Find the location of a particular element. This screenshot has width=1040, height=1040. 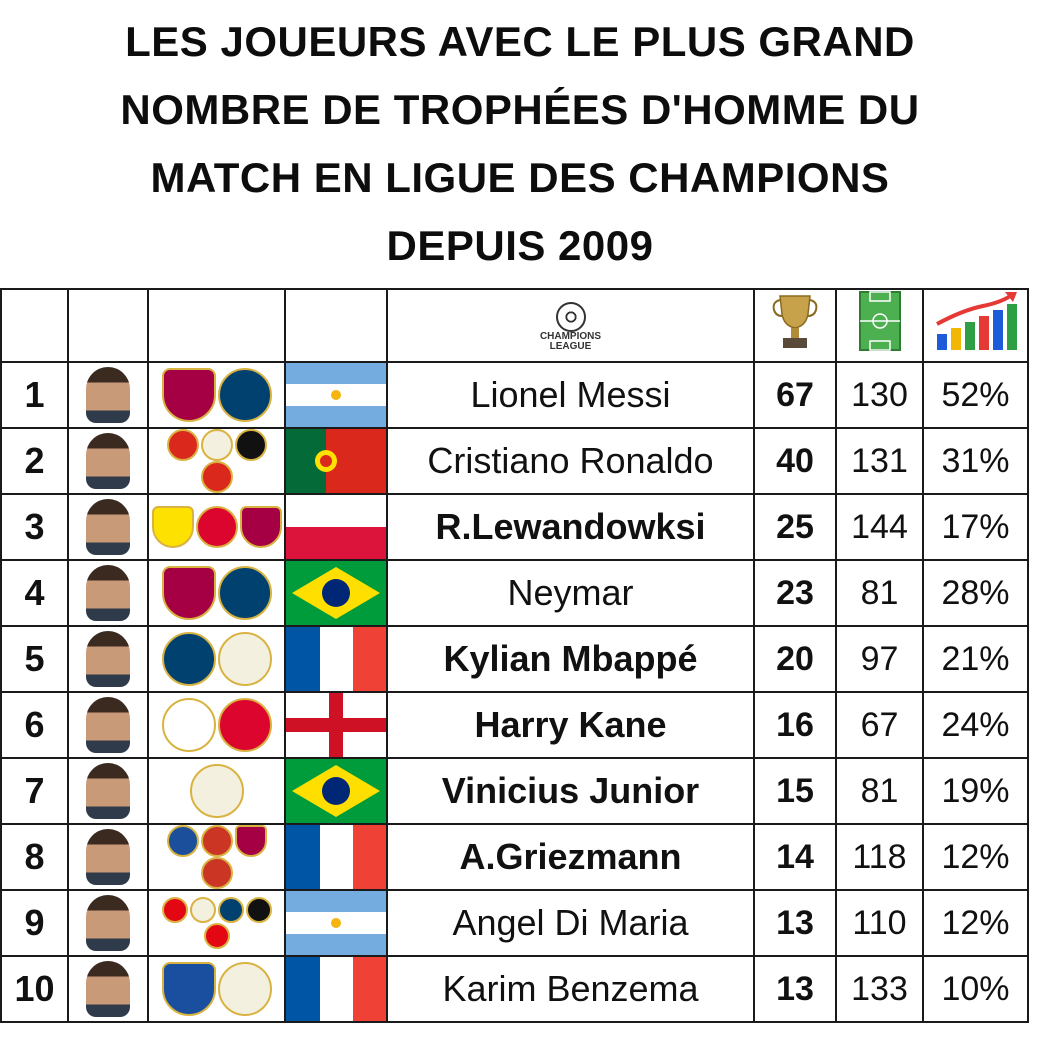

award-ratio: 17% is located at coordinates (975, 527).